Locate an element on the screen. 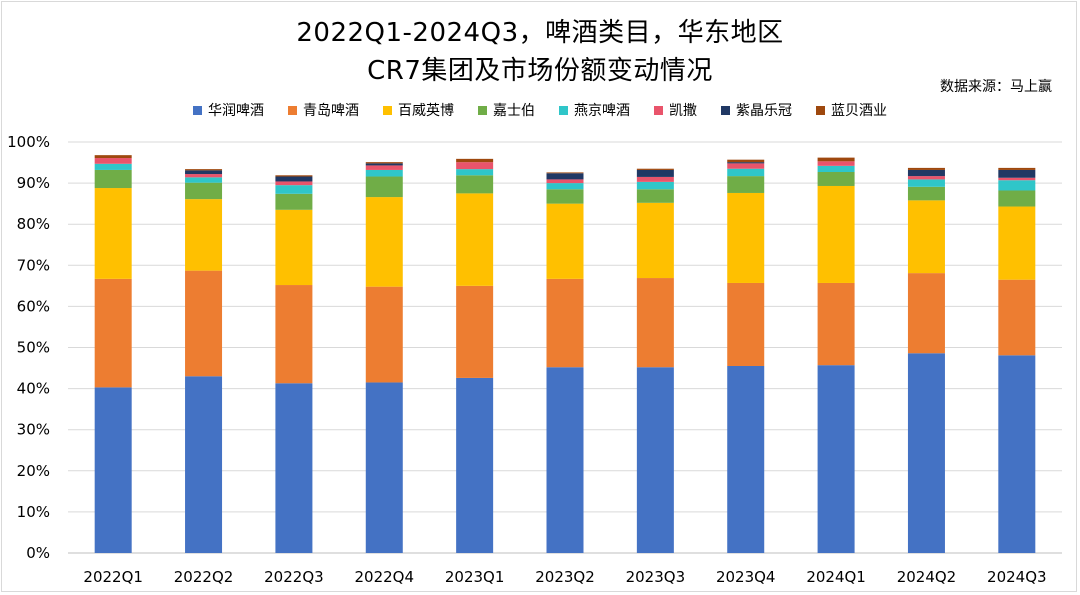 The image size is (1080, 595). legend-label: 华润啤酒 is located at coordinates (236, 111).